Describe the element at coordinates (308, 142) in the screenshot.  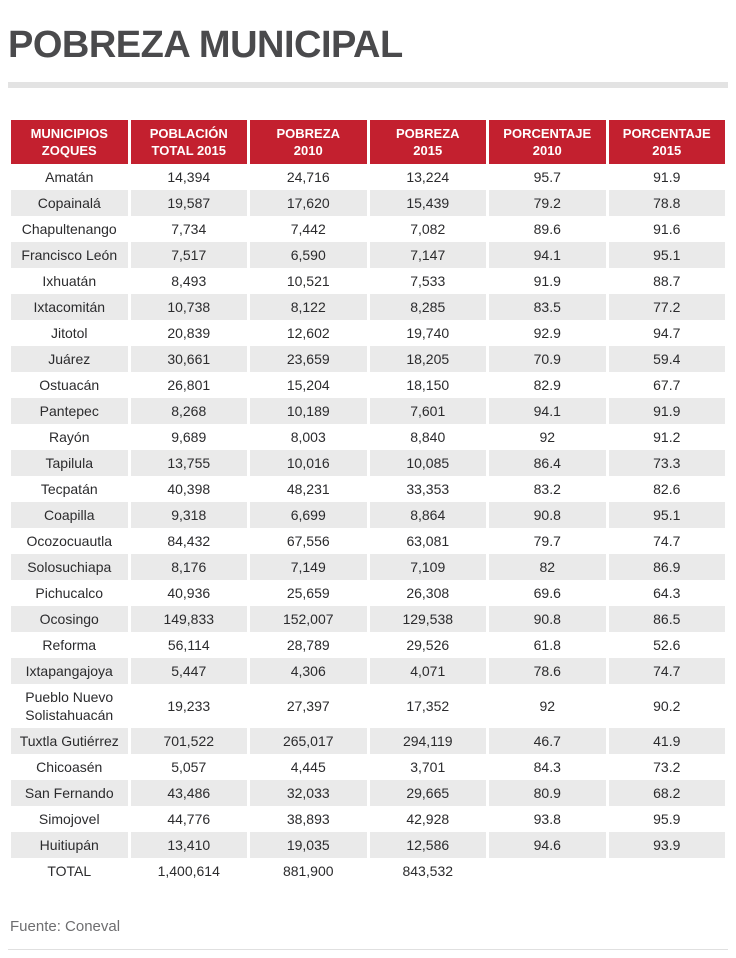
I see `column-header-pobreza-2010: POBREZA 2010` at that location.